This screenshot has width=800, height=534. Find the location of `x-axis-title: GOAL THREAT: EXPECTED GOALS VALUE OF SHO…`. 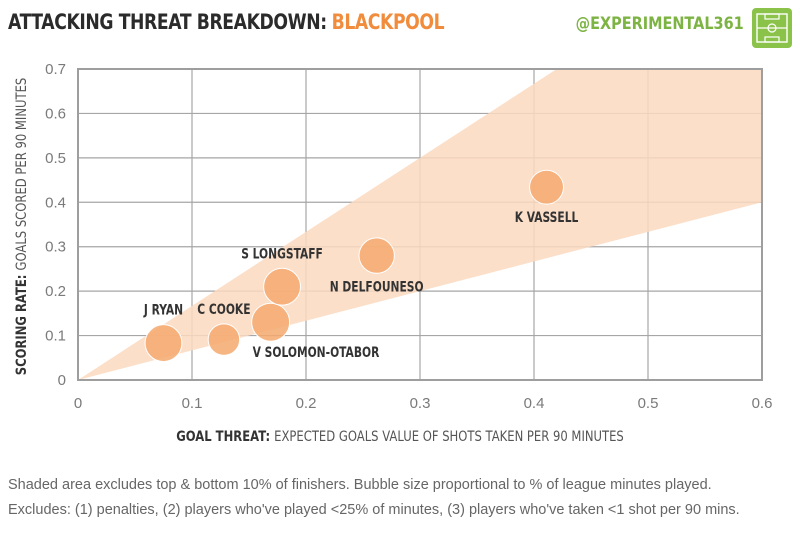

x-axis-title: GOAL THREAT: EXPECTED GOALS VALUE OF SHO… is located at coordinates (400, 437).